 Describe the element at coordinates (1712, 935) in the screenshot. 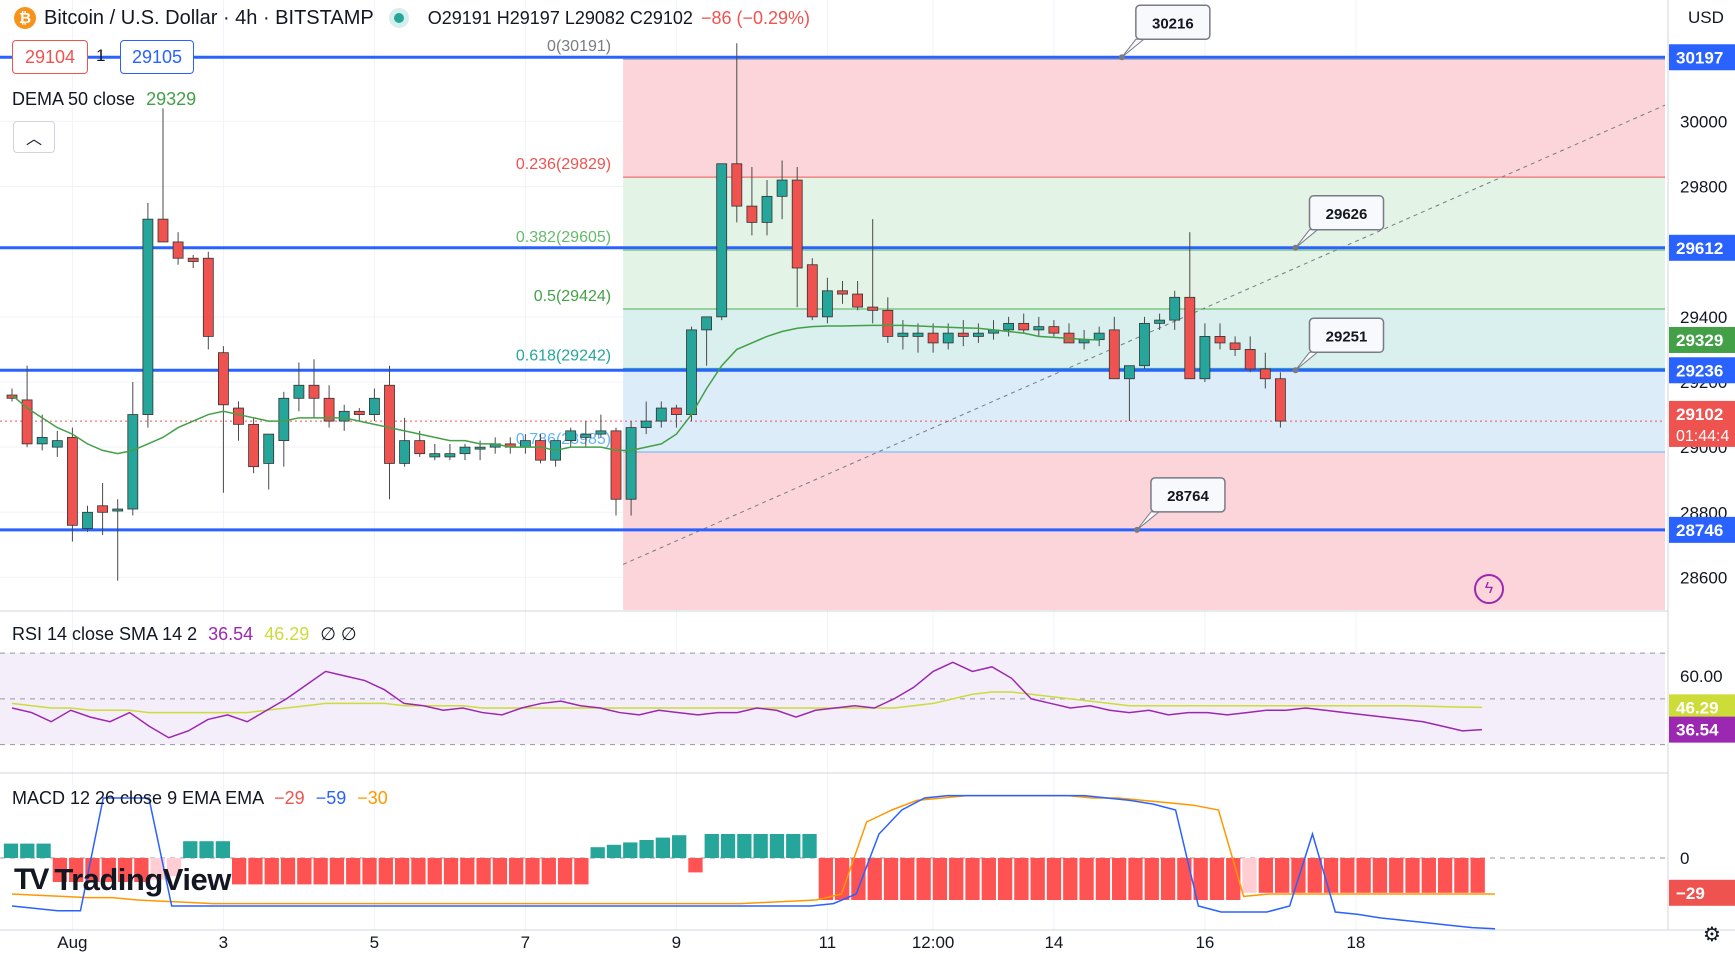

I see `gear-icon: ⚙` at that location.